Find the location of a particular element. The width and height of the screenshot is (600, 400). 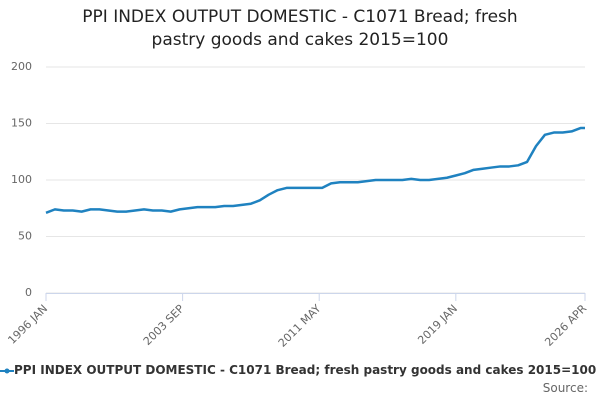

y-tick-label: 150 is located at coordinates (21, 123).